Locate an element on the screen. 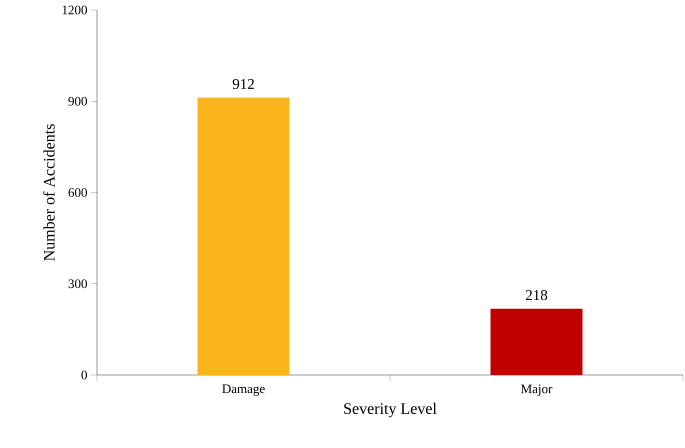 This screenshot has width=685, height=448. y-axis-title: Number of Accidents is located at coordinates (49, 192).